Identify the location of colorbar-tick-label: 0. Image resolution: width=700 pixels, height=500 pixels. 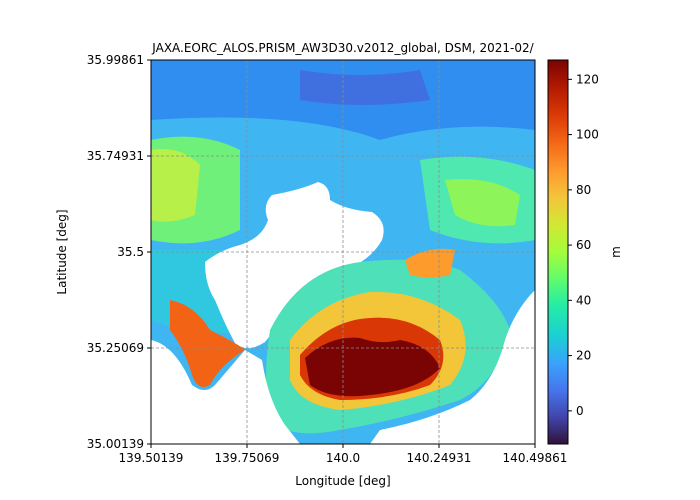
(580, 411).